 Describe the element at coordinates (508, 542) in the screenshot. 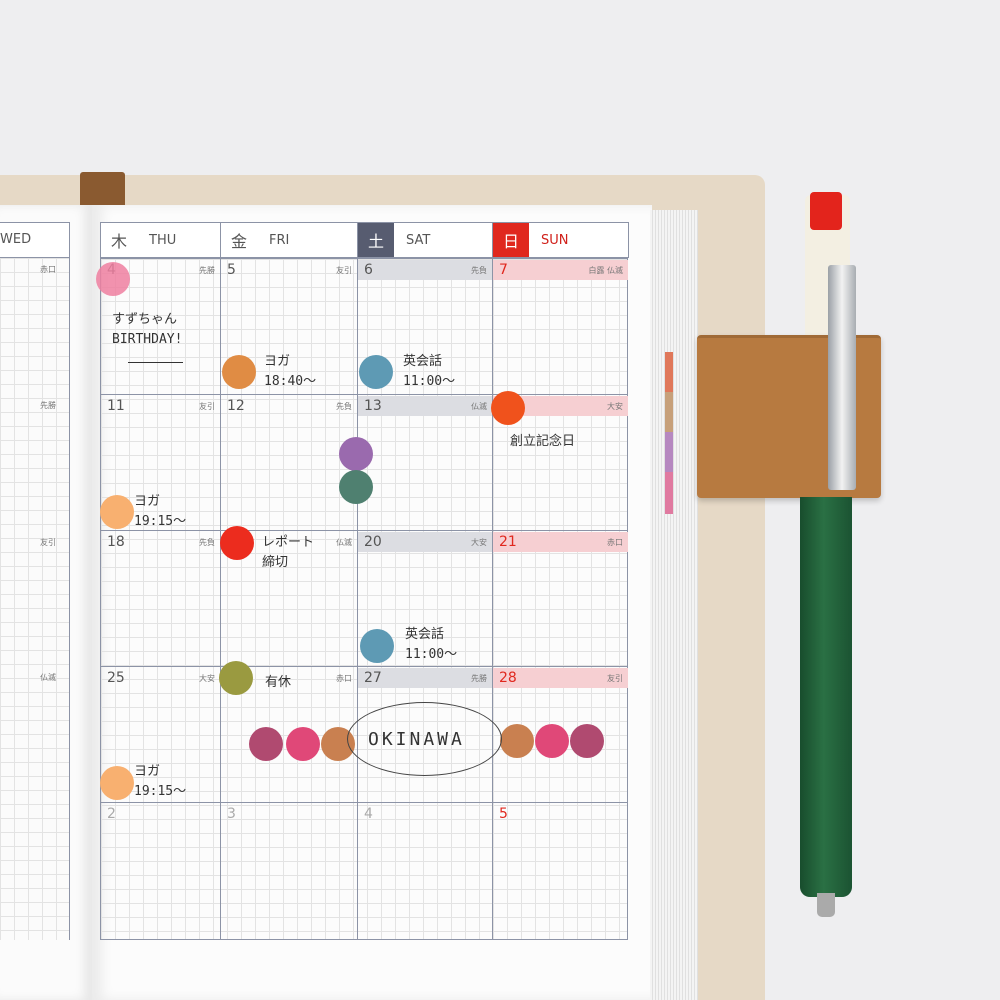

I see `date-number: 21` at that location.